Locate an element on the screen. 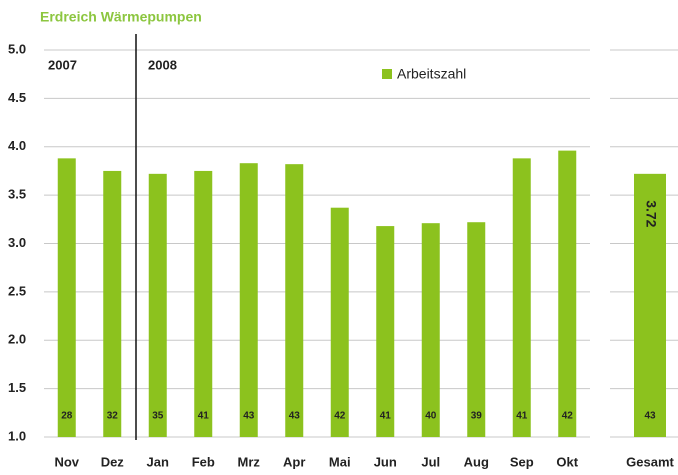 The image size is (678, 475). y-tick-label: 3.5 is located at coordinates (17, 194).